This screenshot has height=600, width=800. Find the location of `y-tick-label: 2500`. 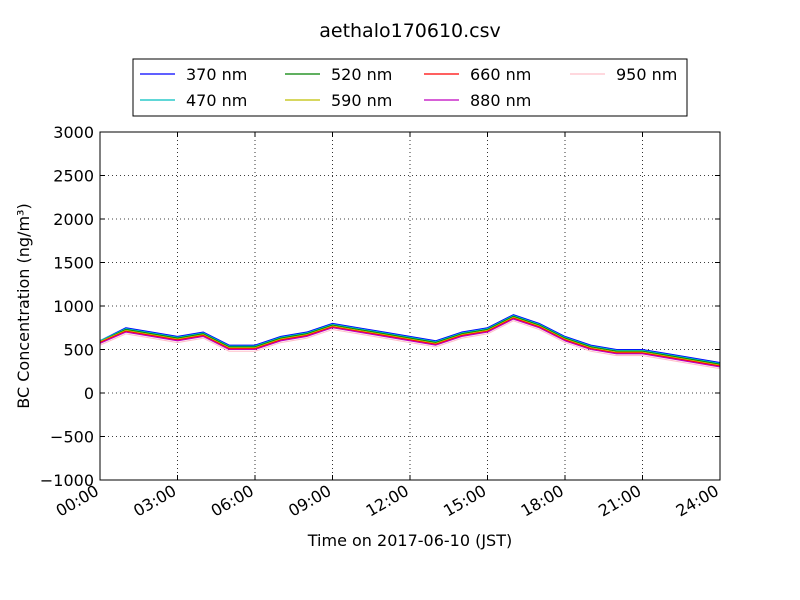

y-tick-label: 2500 is located at coordinates (73, 176).